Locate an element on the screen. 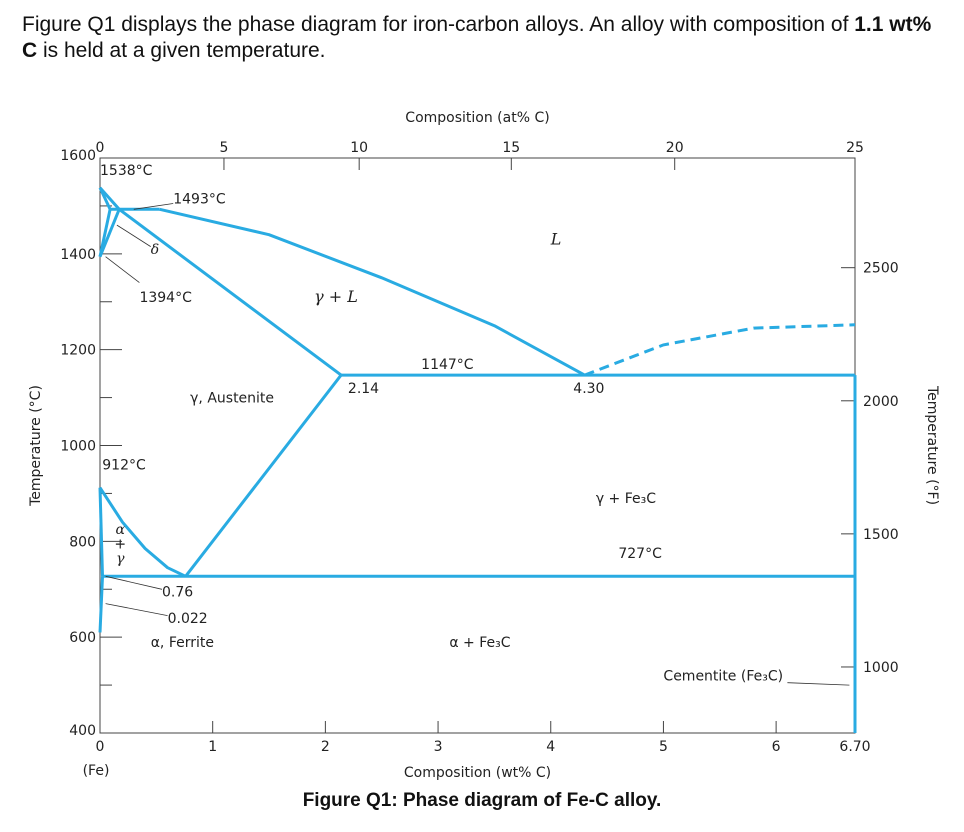 The height and width of the screenshot is (832, 964). region-label: L is located at coordinates (556, 238).